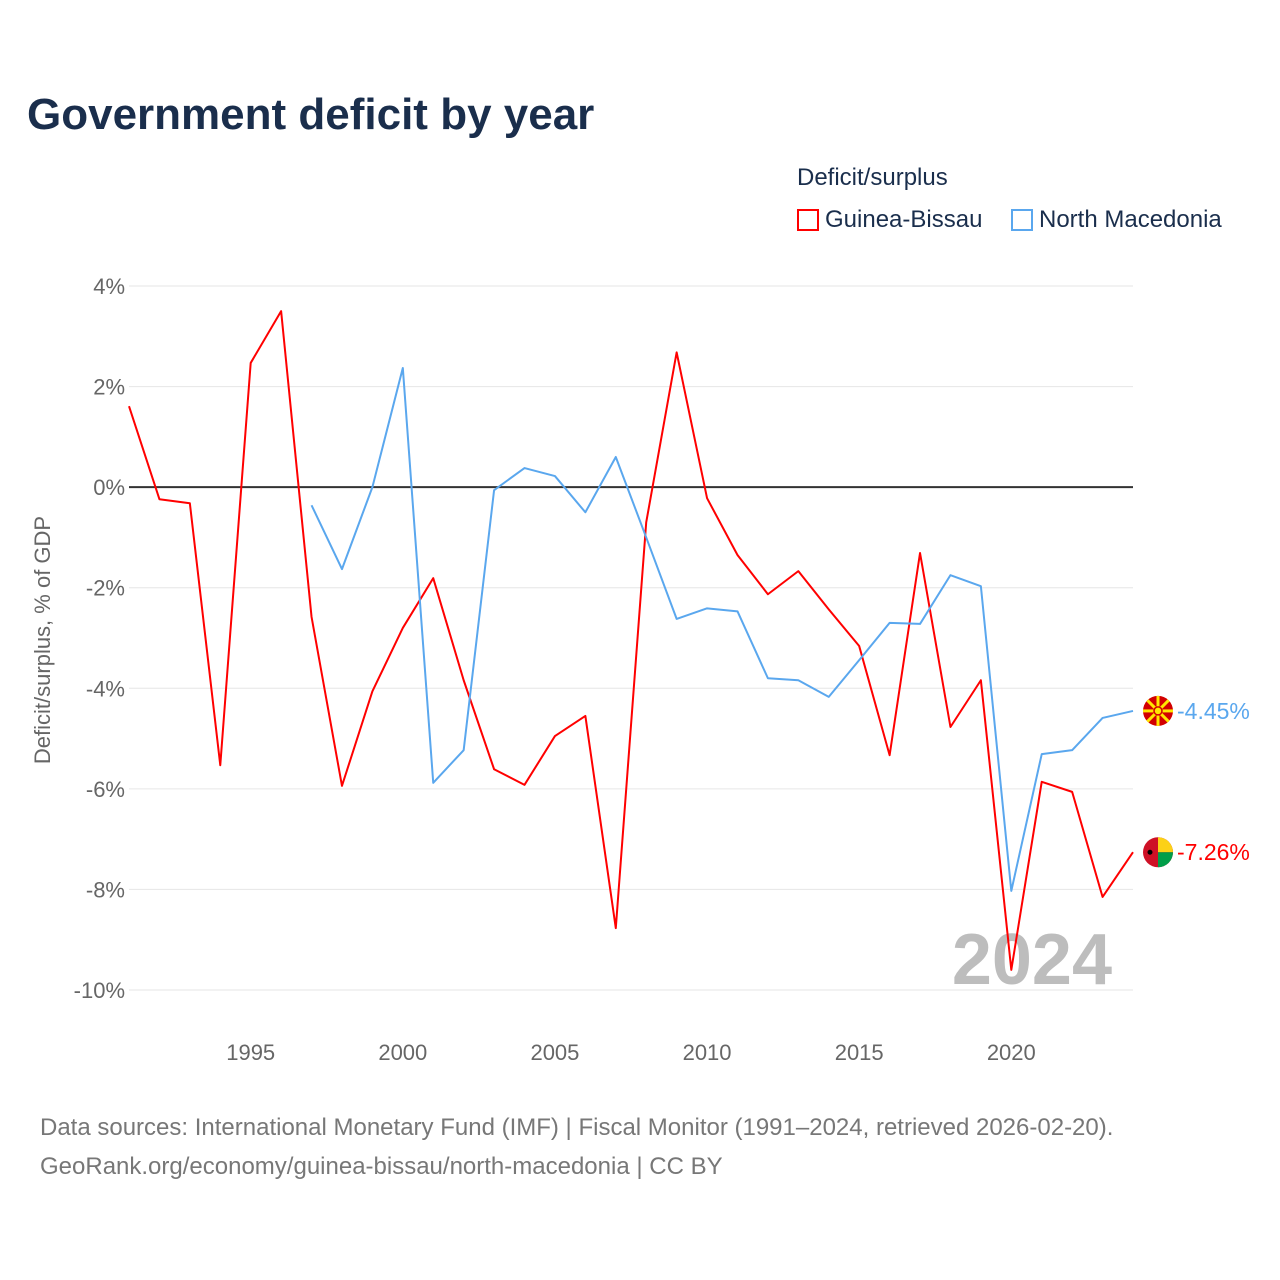 The image size is (1280, 1280). Describe the element at coordinates (872, 177) in the screenshot. I see `legend-title: Deficit/surplus` at that location.